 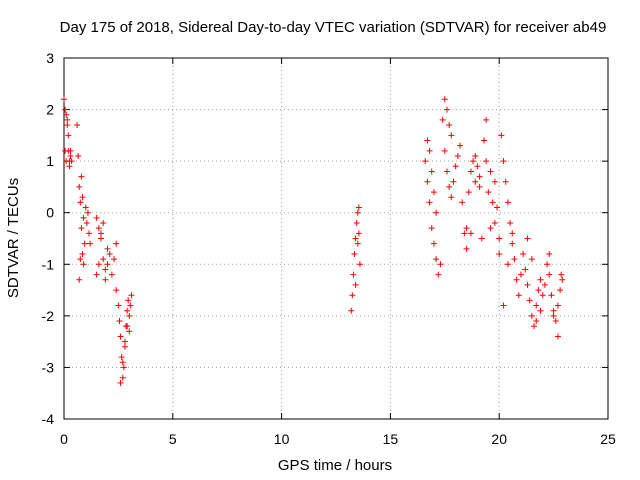 What do you see at coordinates (48, 419) in the screenshot?
I see `y-tick-label: -4` at bounding box center [48, 419].